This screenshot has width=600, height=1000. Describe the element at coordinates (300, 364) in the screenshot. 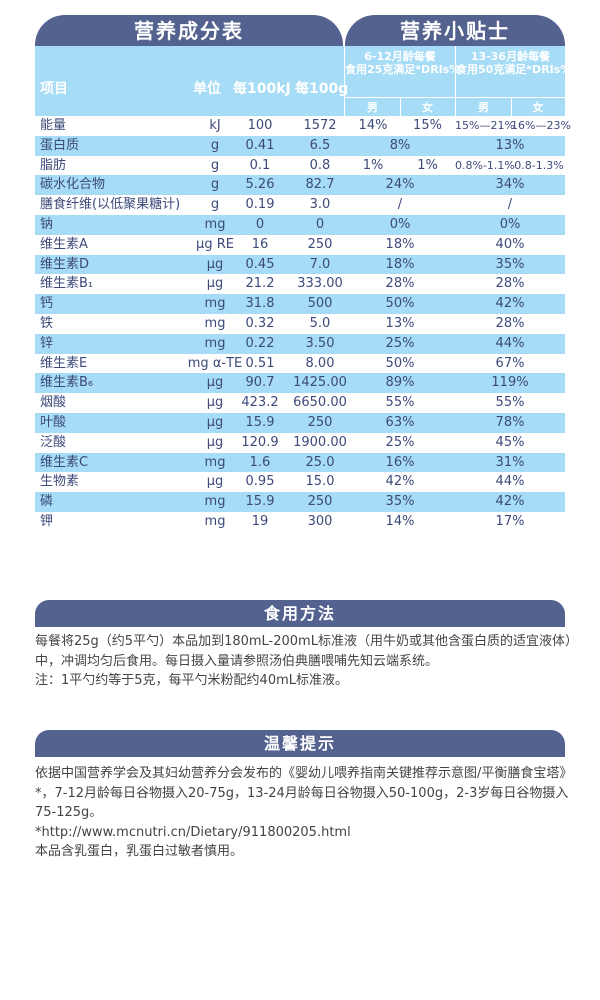

I see `table-row: 维生素E mg α-TE 0.51 8.00 50% 67%` at that location.